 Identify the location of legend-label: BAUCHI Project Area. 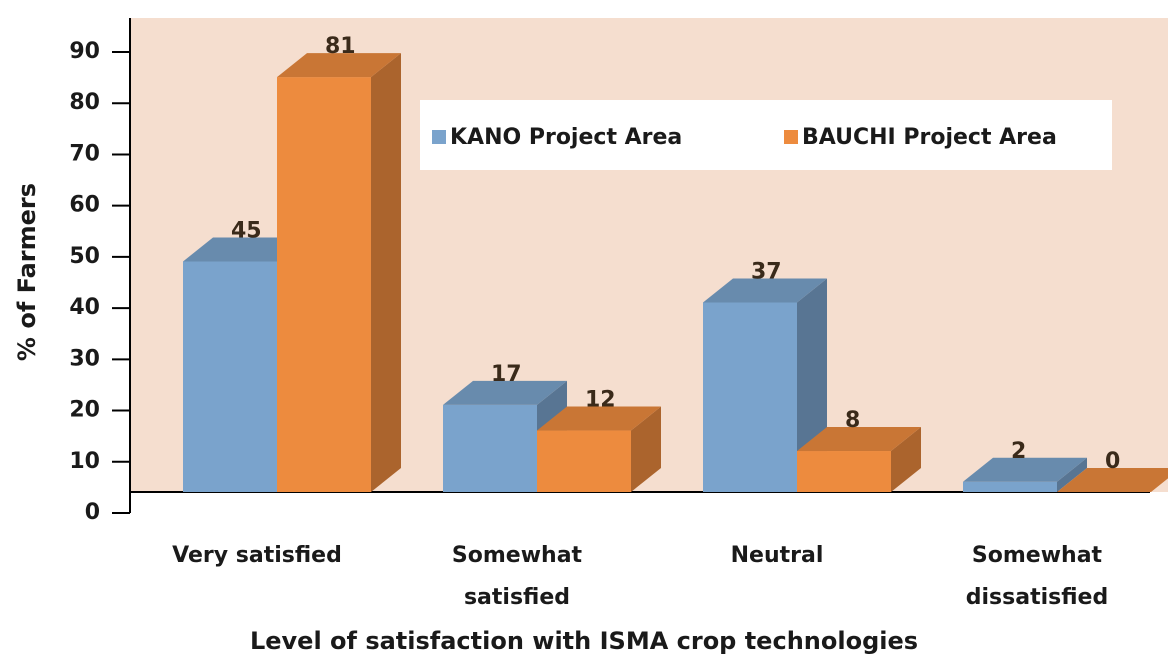
(929, 137).